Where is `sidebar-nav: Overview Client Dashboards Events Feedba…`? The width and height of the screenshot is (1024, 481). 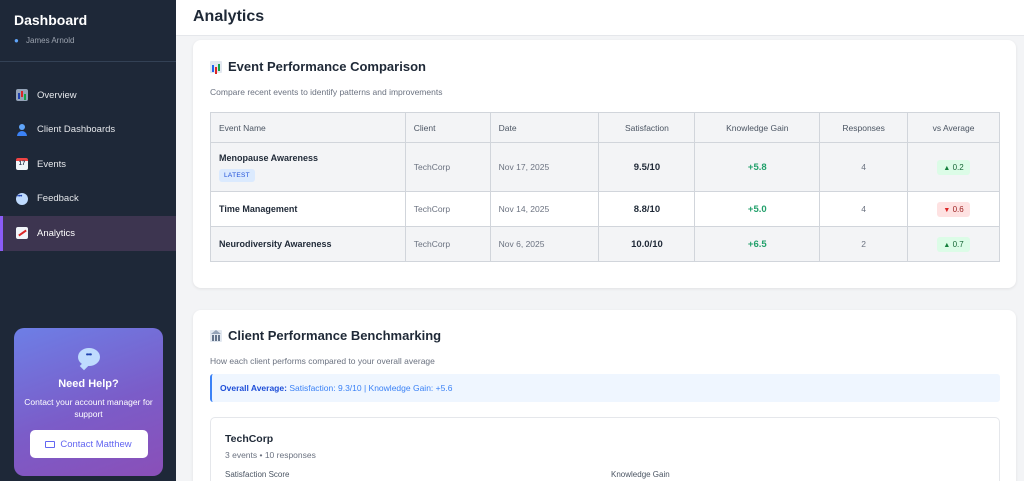 sidebar-nav: Overview Client Dashboards Events Feedba… is located at coordinates (88, 164).